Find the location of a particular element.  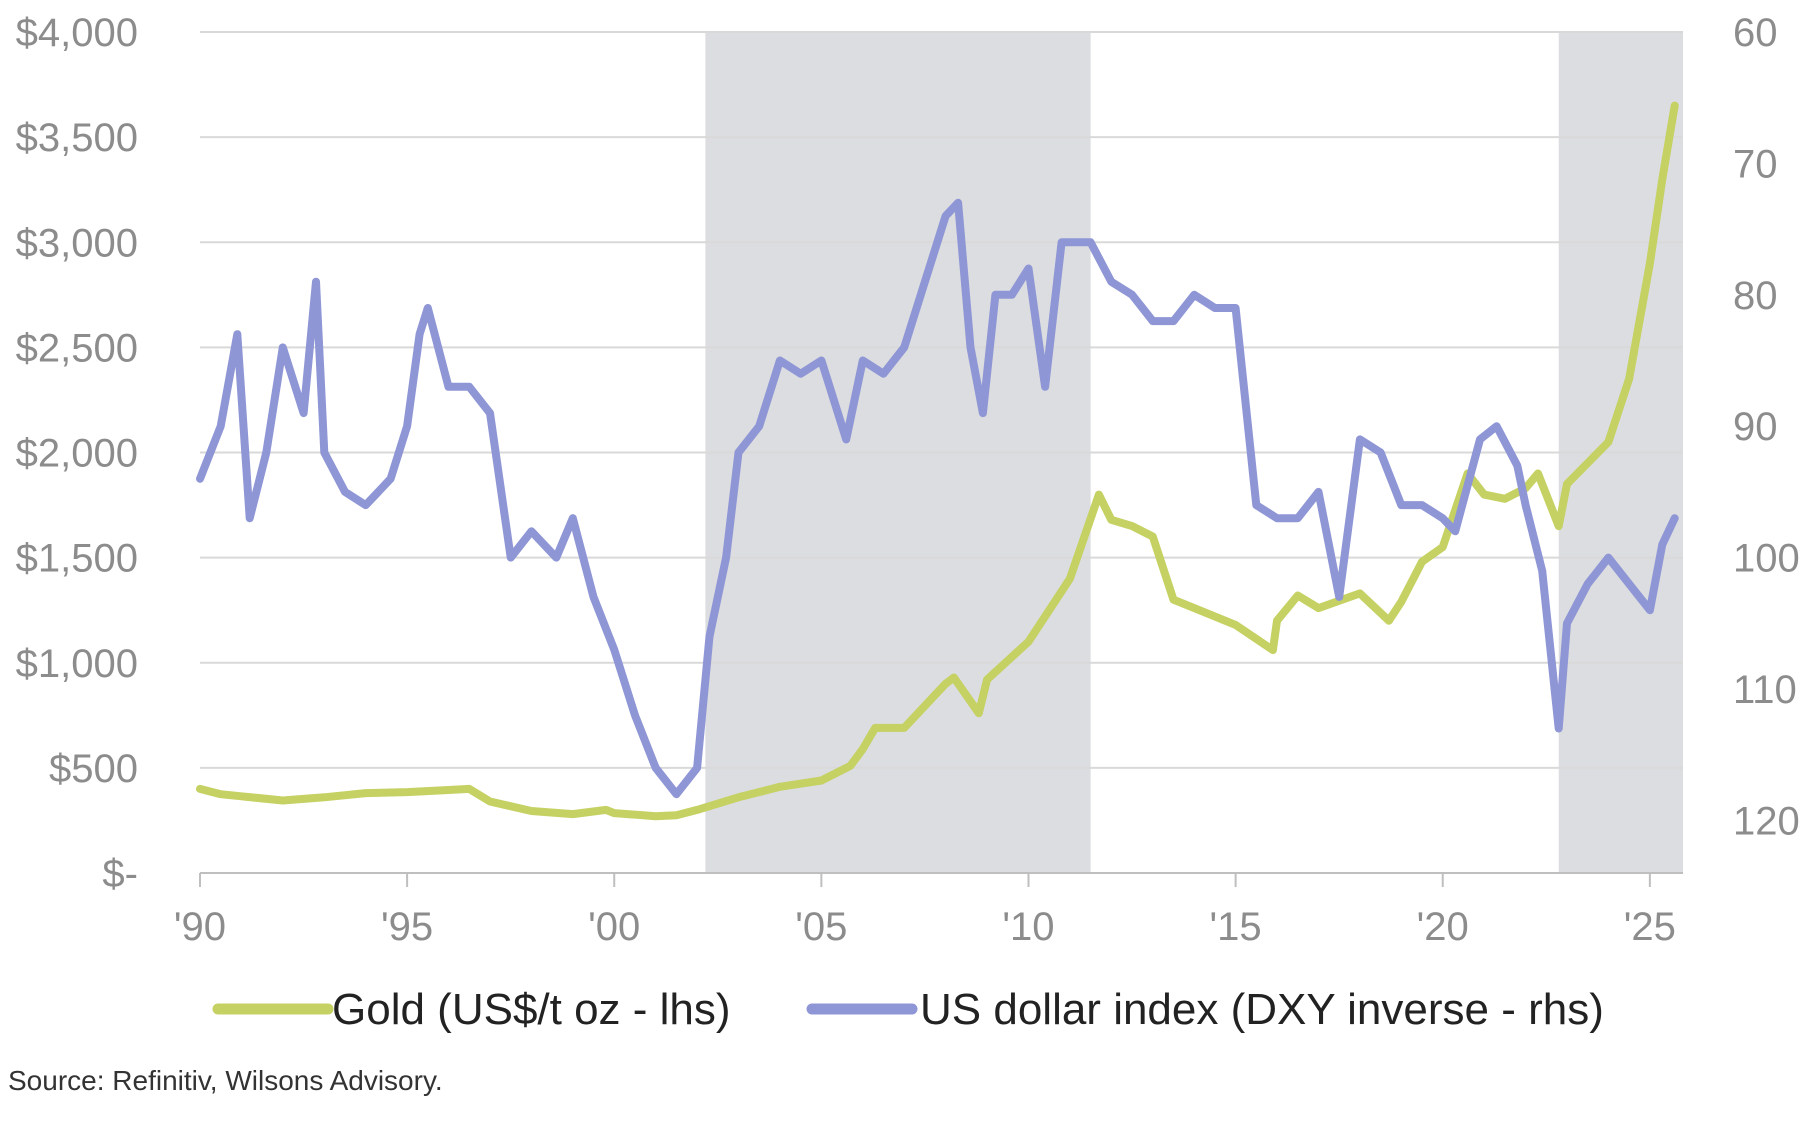

x-tick-label: '15 is located at coordinates (1236, 927).